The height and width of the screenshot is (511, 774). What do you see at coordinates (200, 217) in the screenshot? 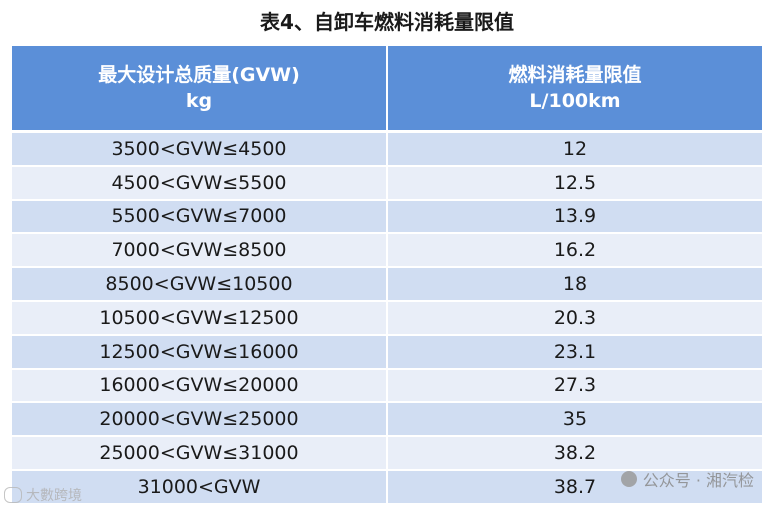
I see `gvw-range-cell: 5500<GVW≤7000` at bounding box center [200, 217].